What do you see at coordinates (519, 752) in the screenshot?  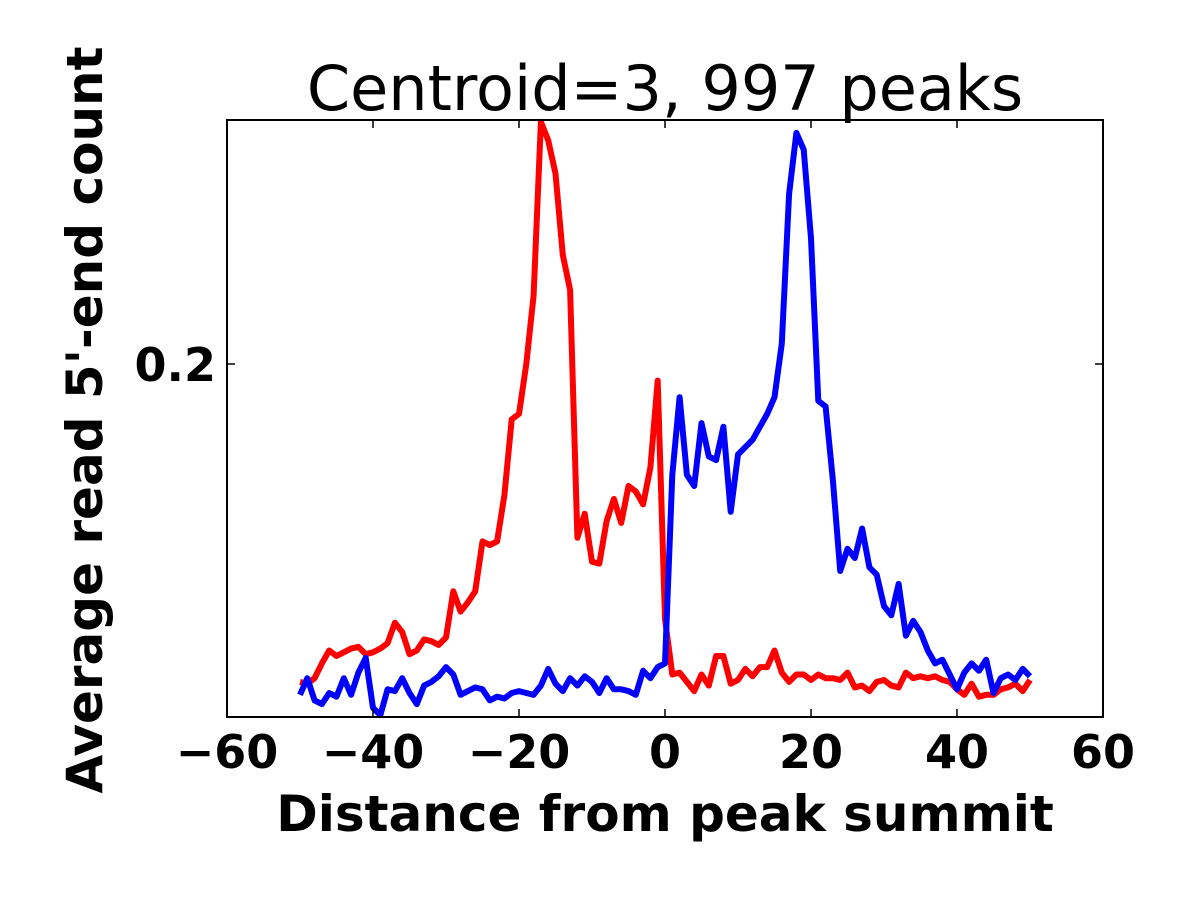 I see `x-tick-label: −20` at bounding box center [519, 752].